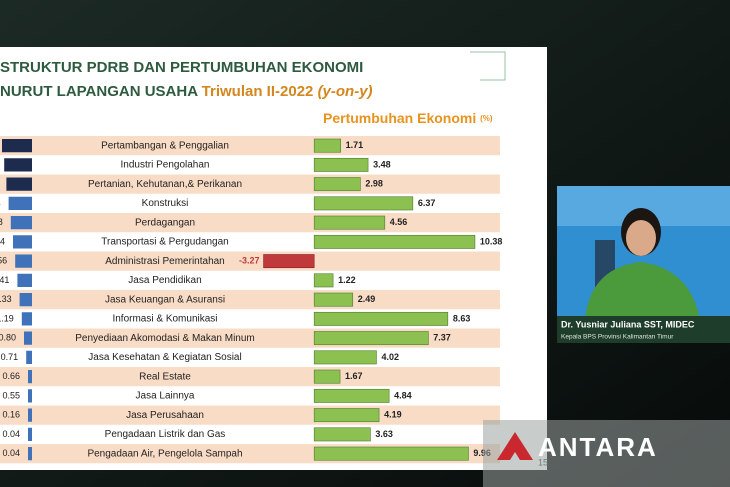 The height and width of the screenshot is (487, 730). Describe the element at coordinates (11, 376) in the screenshot. I see `structure-label: 0.66` at that location.